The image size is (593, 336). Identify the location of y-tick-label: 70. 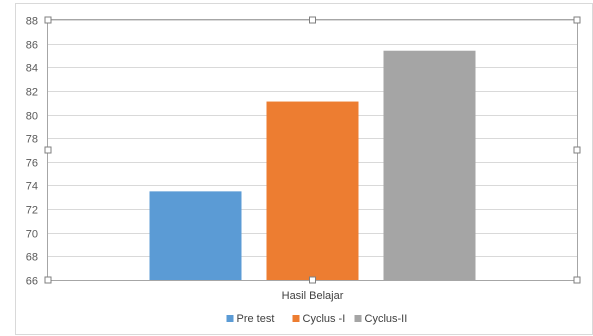
(32, 235).